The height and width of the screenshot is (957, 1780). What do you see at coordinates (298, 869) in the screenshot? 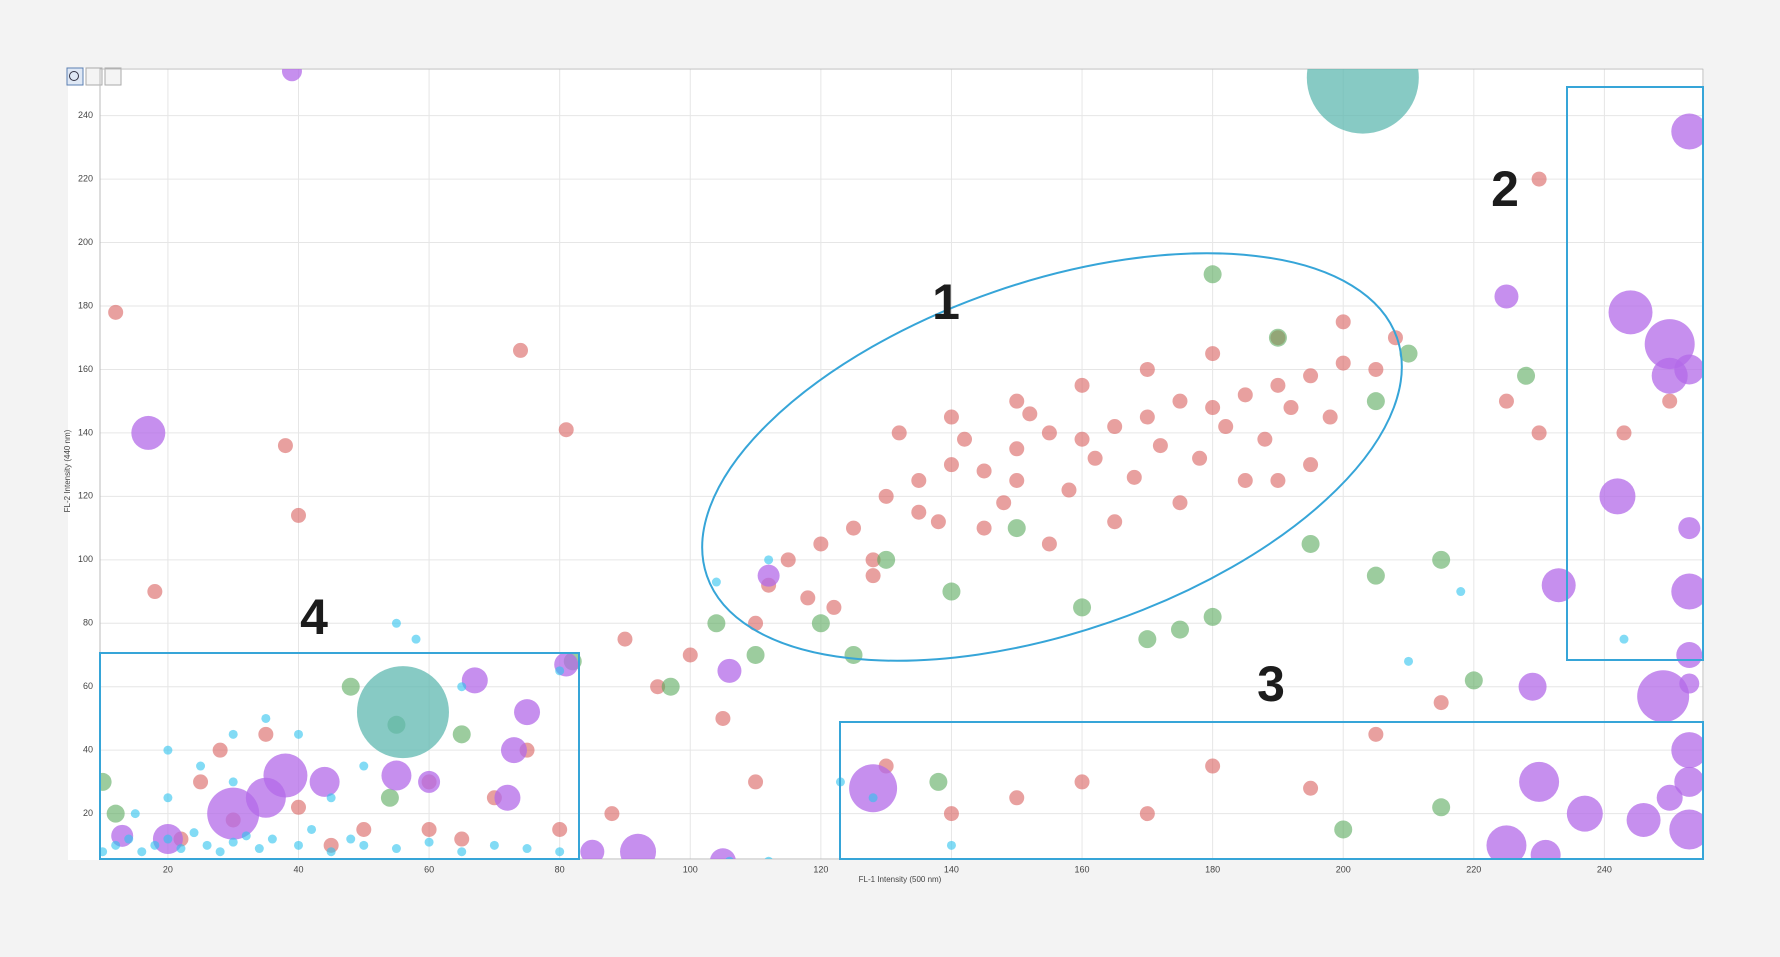
I see `x-tick-label: 40` at bounding box center [298, 869].